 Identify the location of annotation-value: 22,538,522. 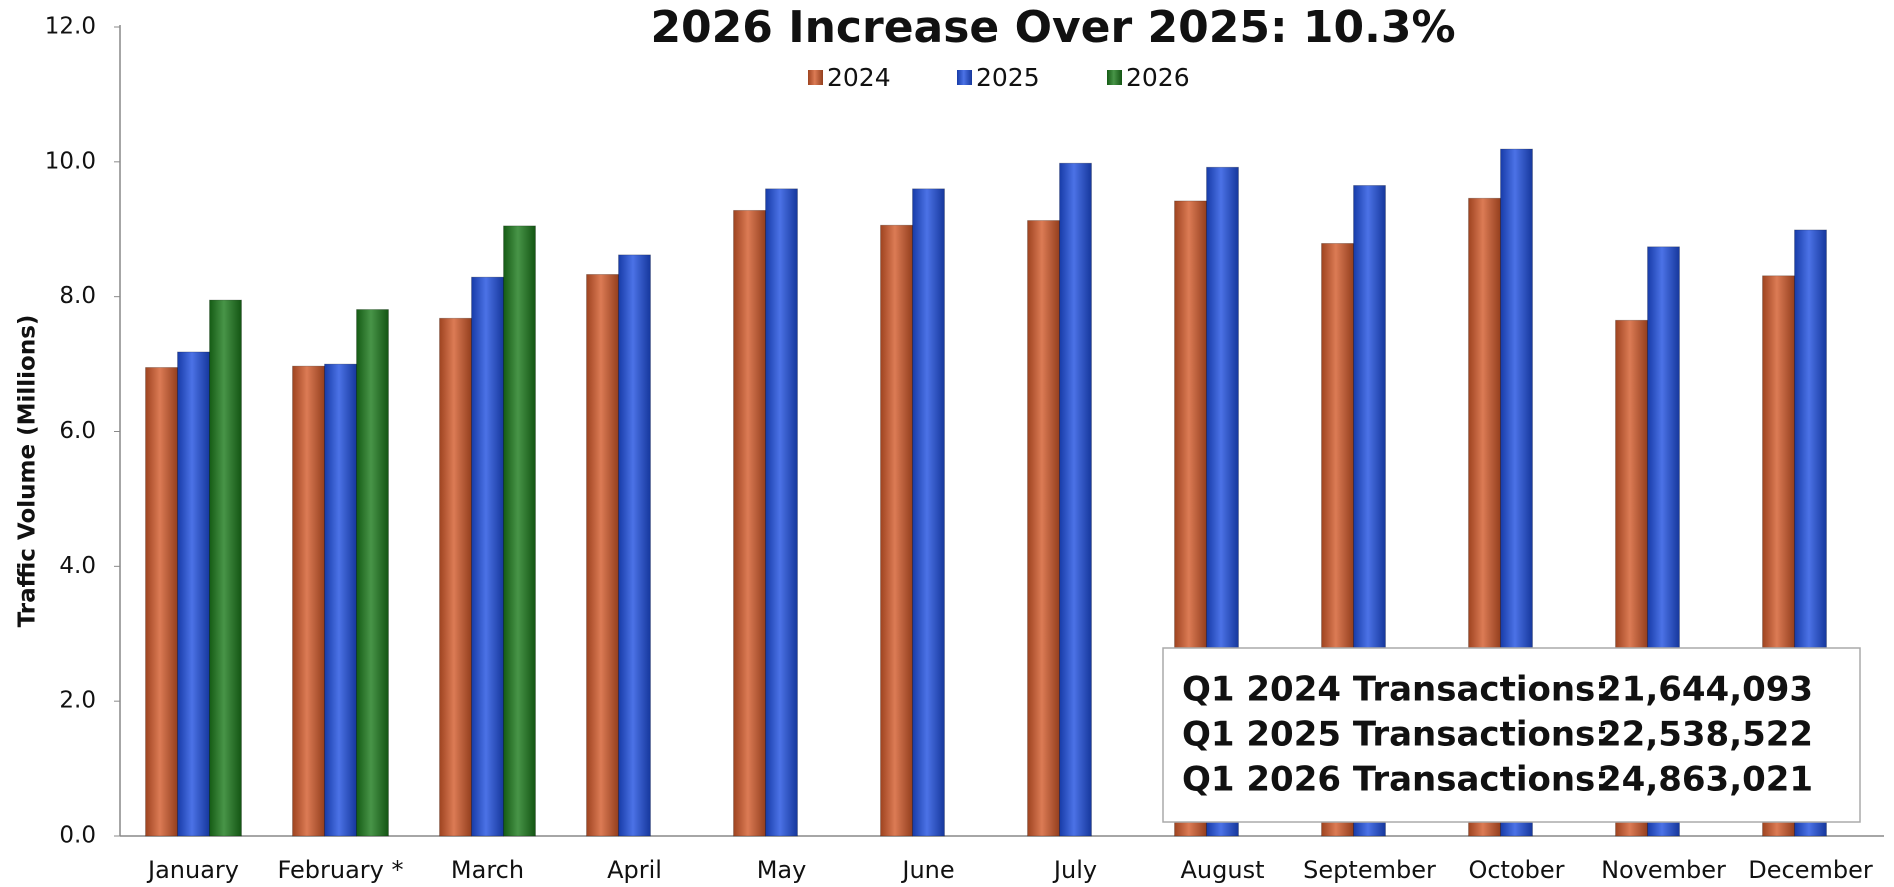
(1705, 735).